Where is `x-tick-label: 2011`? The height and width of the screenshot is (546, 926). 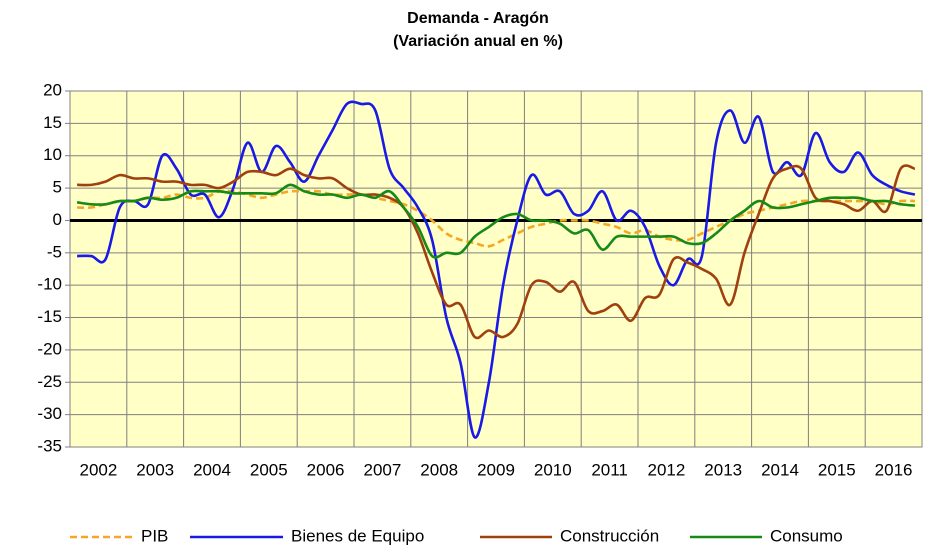
x-tick-label: 2011 is located at coordinates (609, 469).